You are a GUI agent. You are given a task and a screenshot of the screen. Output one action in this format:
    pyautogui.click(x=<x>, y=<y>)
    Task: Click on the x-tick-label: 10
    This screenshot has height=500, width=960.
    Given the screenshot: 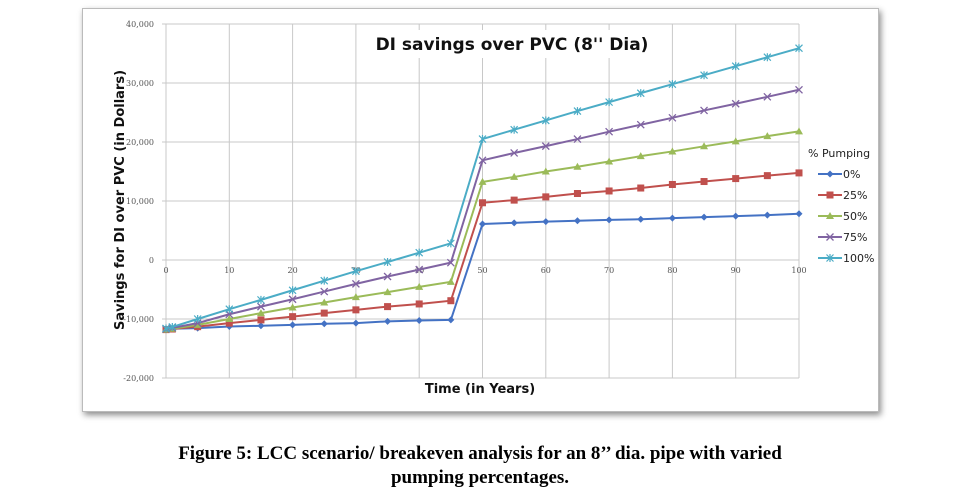 What is the action you would take?
    pyautogui.click(x=229, y=270)
    